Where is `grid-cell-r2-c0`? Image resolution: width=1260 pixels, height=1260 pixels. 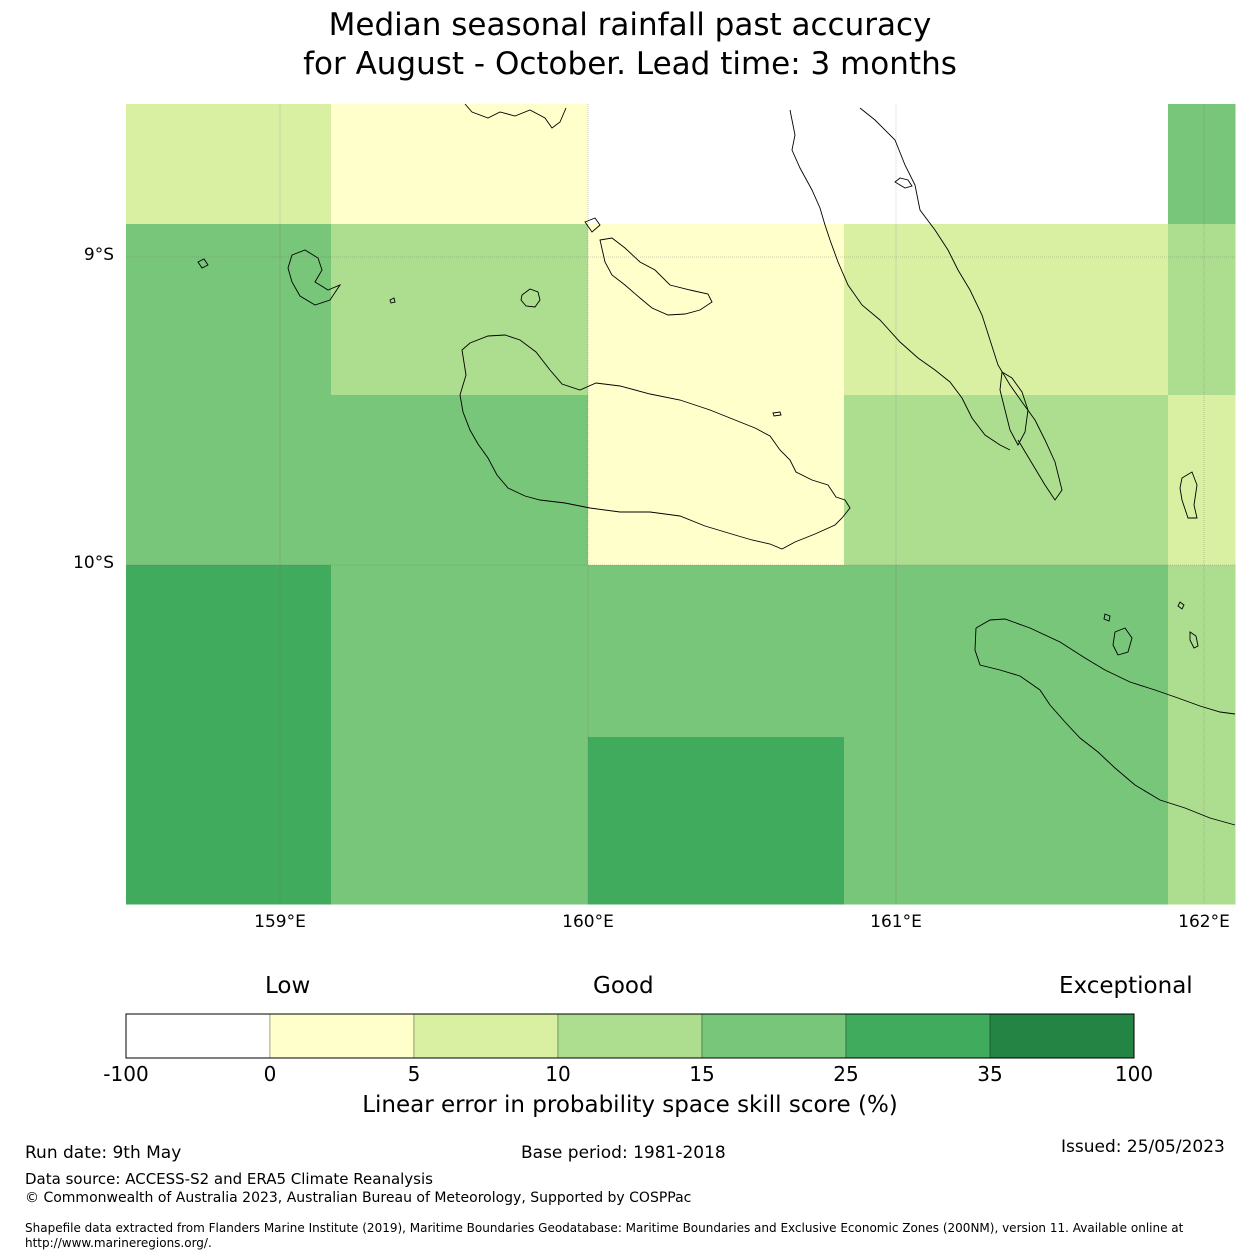
grid-cell-r2-c0 is located at coordinates (229, 480).